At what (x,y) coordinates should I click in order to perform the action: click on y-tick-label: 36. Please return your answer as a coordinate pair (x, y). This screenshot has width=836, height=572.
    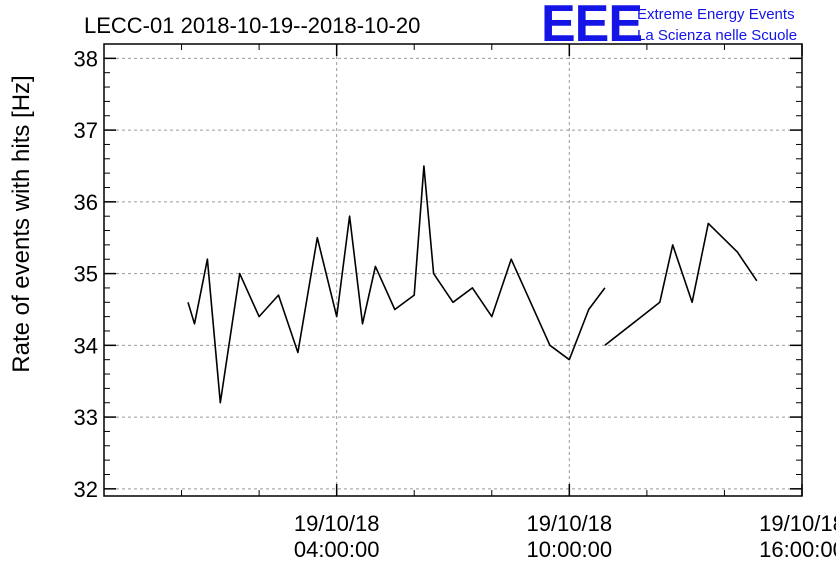
    Looking at the image, I should click on (86, 202).